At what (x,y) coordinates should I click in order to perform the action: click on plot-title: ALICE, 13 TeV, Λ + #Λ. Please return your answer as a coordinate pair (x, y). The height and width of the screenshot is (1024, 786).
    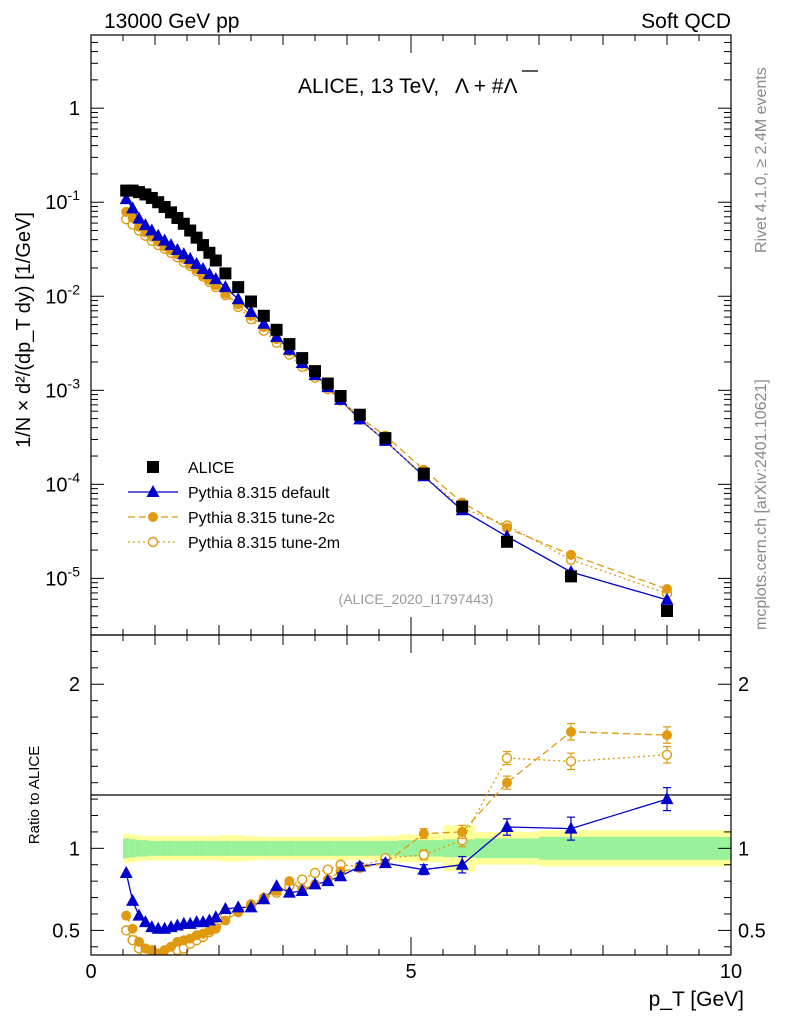
    Looking at the image, I should click on (418, 84).